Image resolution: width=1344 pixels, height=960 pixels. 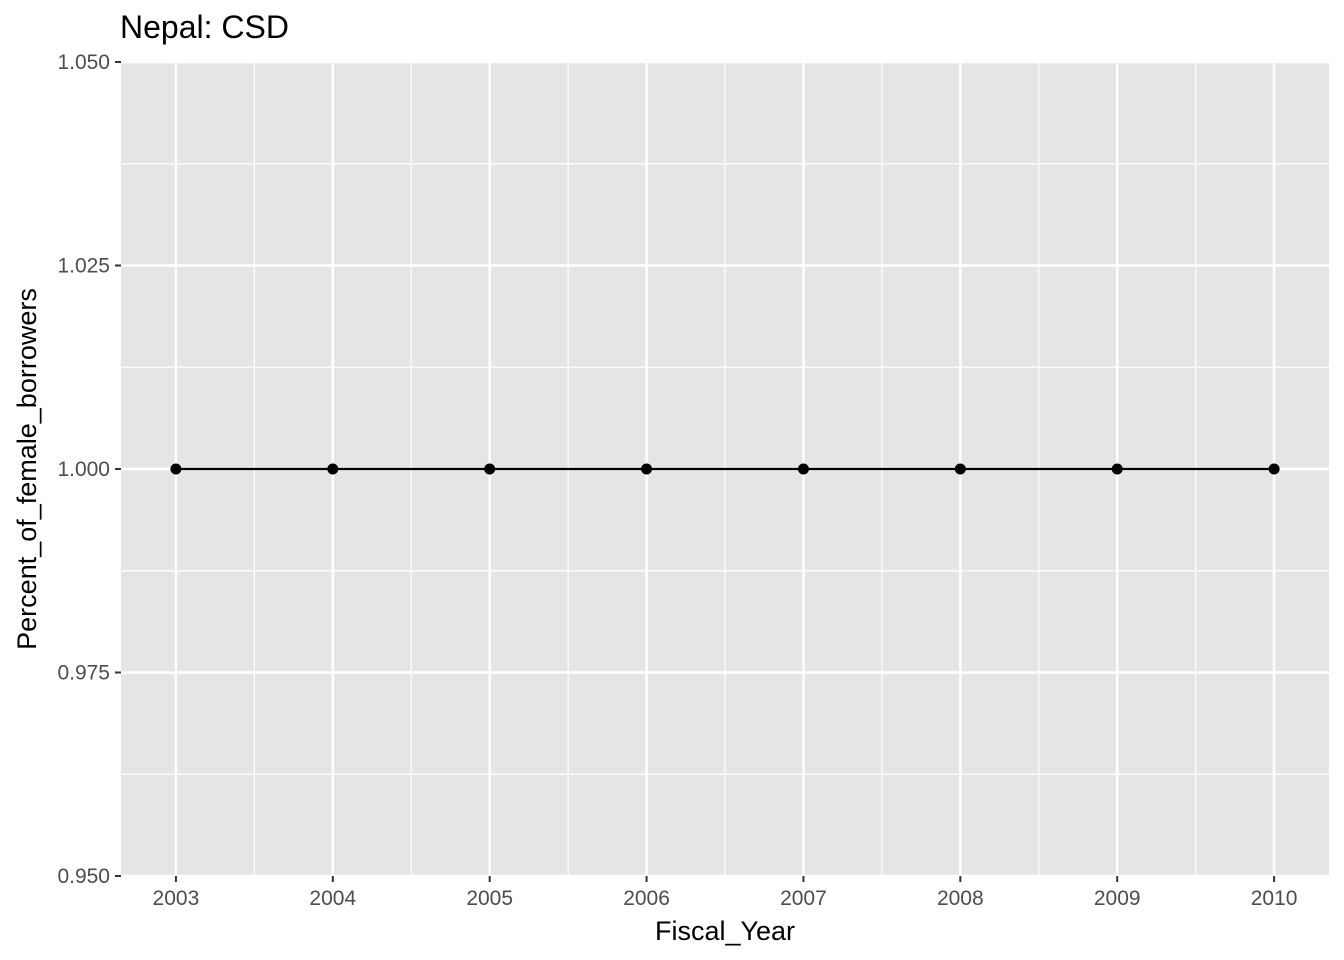 What do you see at coordinates (83, 266) in the screenshot?
I see `y-tick-label: 1.025` at bounding box center [83, 266].